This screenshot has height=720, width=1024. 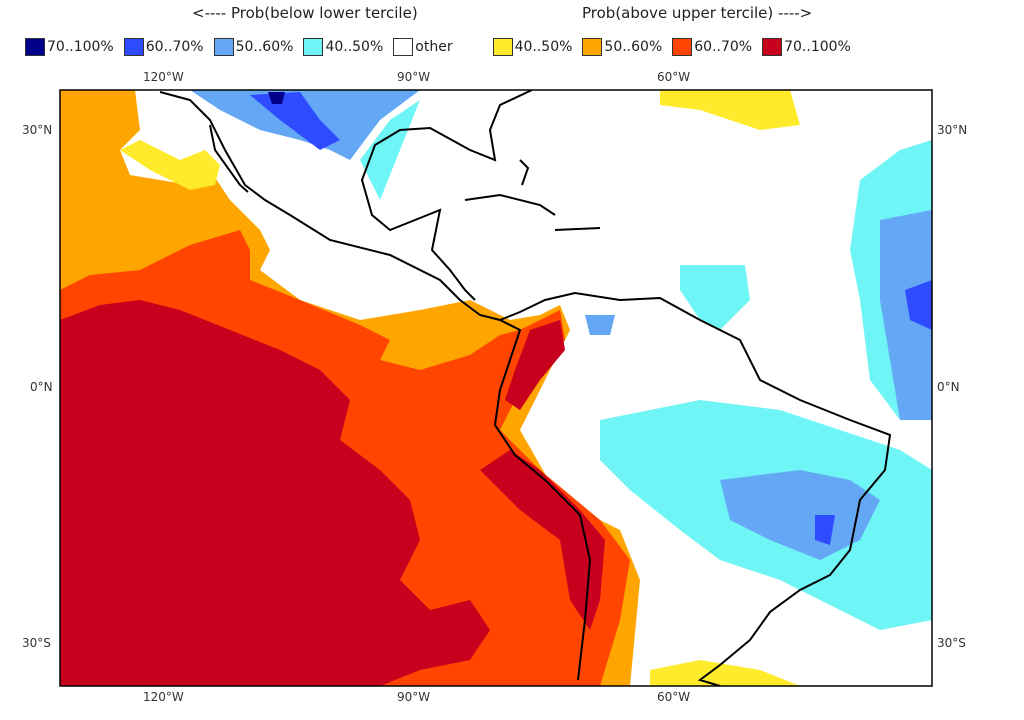 What do you see at coordinates (305, 13) in the screenshot?
I see `below-tercile-title: <---- Prob(below lower tercile)` at bounding box center [305, 13].